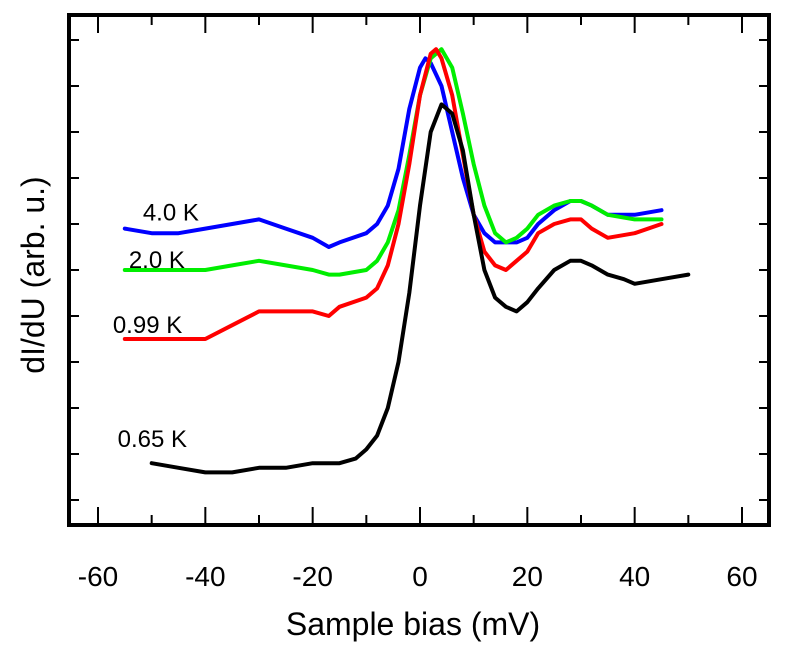  Describe the element at coordinates (205, 576) in the screenshot. I see `x-tick-label: -40` at that location.